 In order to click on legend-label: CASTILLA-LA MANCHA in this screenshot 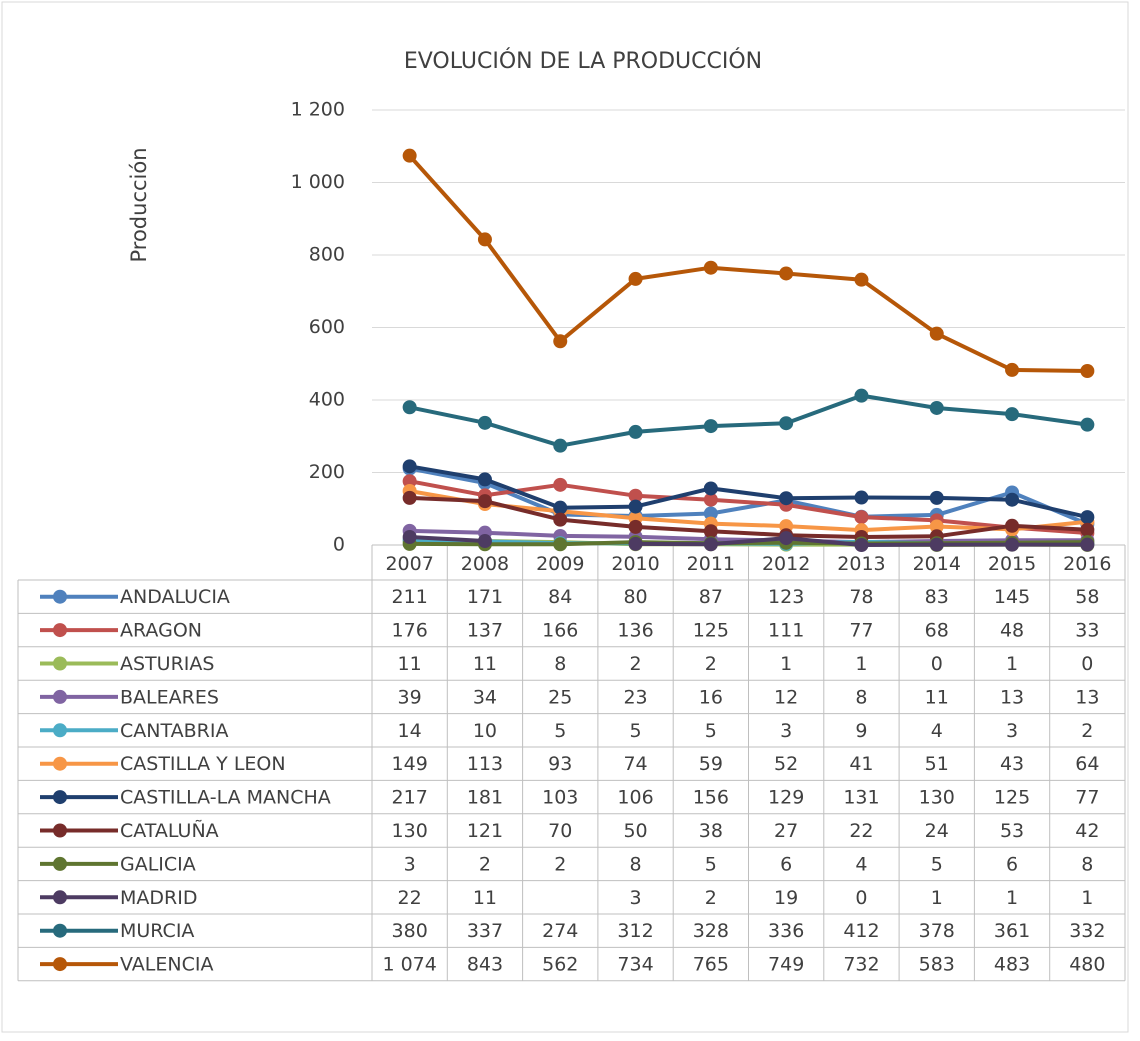, I will do `click(225, 798)`.